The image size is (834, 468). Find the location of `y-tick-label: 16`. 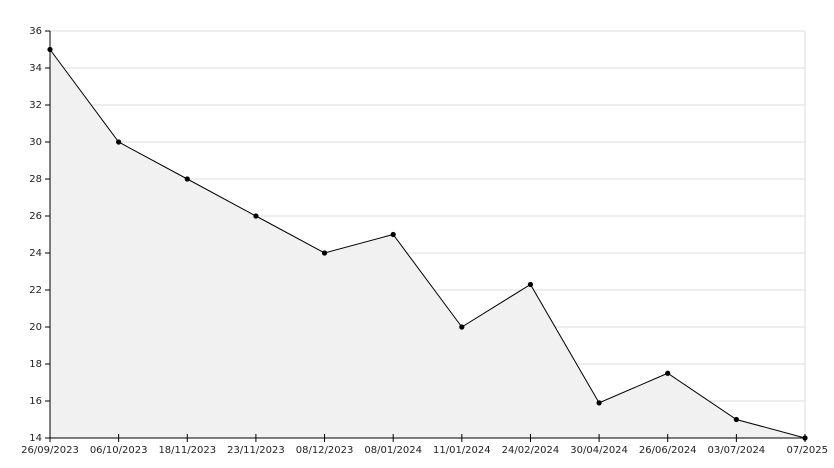

y-tick-label: 16 is located at coordinates (35, 401).